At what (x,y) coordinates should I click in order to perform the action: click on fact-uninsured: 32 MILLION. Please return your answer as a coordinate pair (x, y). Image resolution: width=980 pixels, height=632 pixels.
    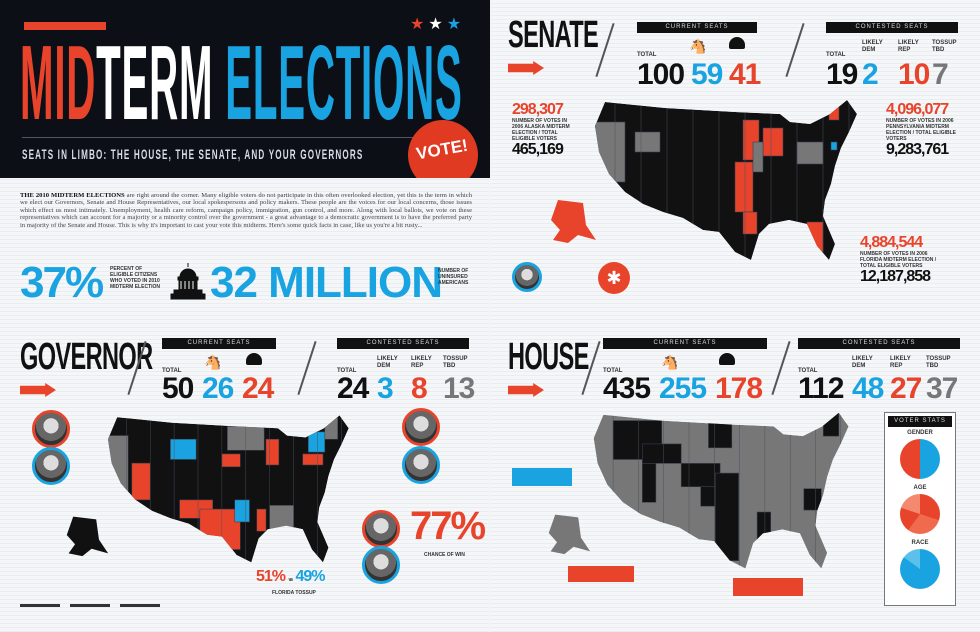
    Looking at the image, I should click on (326, 282).